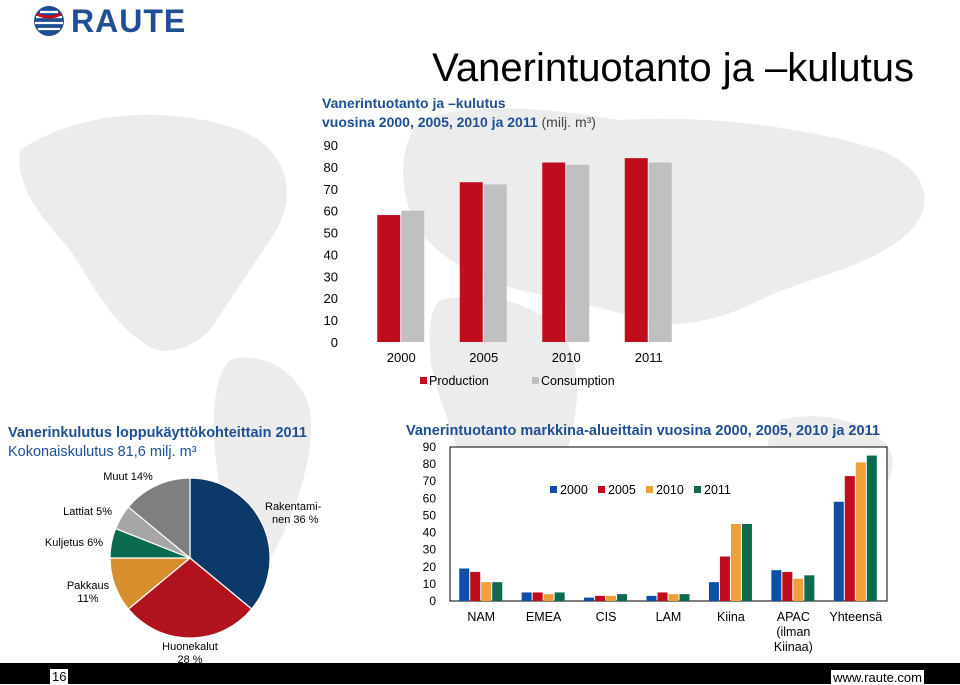 The height and width of the screenshot is (685, 960). What do you see at coordinates (553, 489) in the screenshot?
I see `legend-swatch-2000` at bounding box center [553, 489].